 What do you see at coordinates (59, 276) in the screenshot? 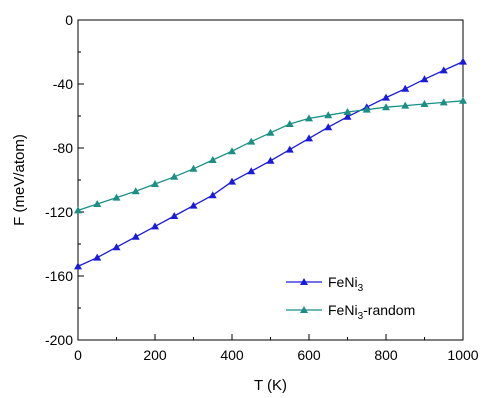
I see `y-tick-label: -160` at bounding box center [59, 276].